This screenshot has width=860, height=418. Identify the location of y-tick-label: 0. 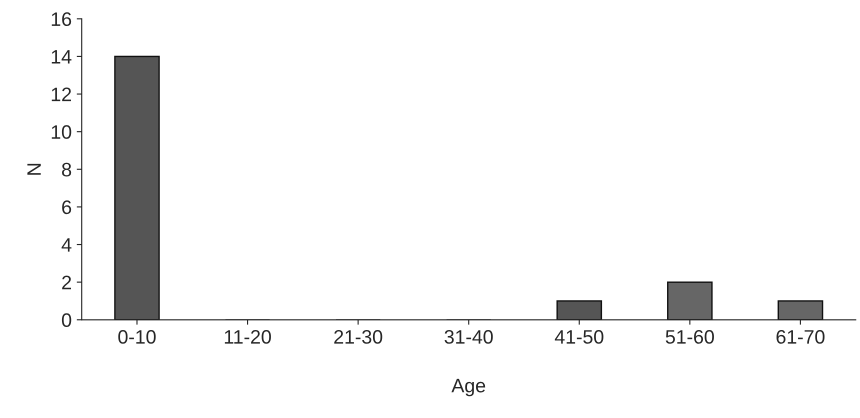
(67, 320).